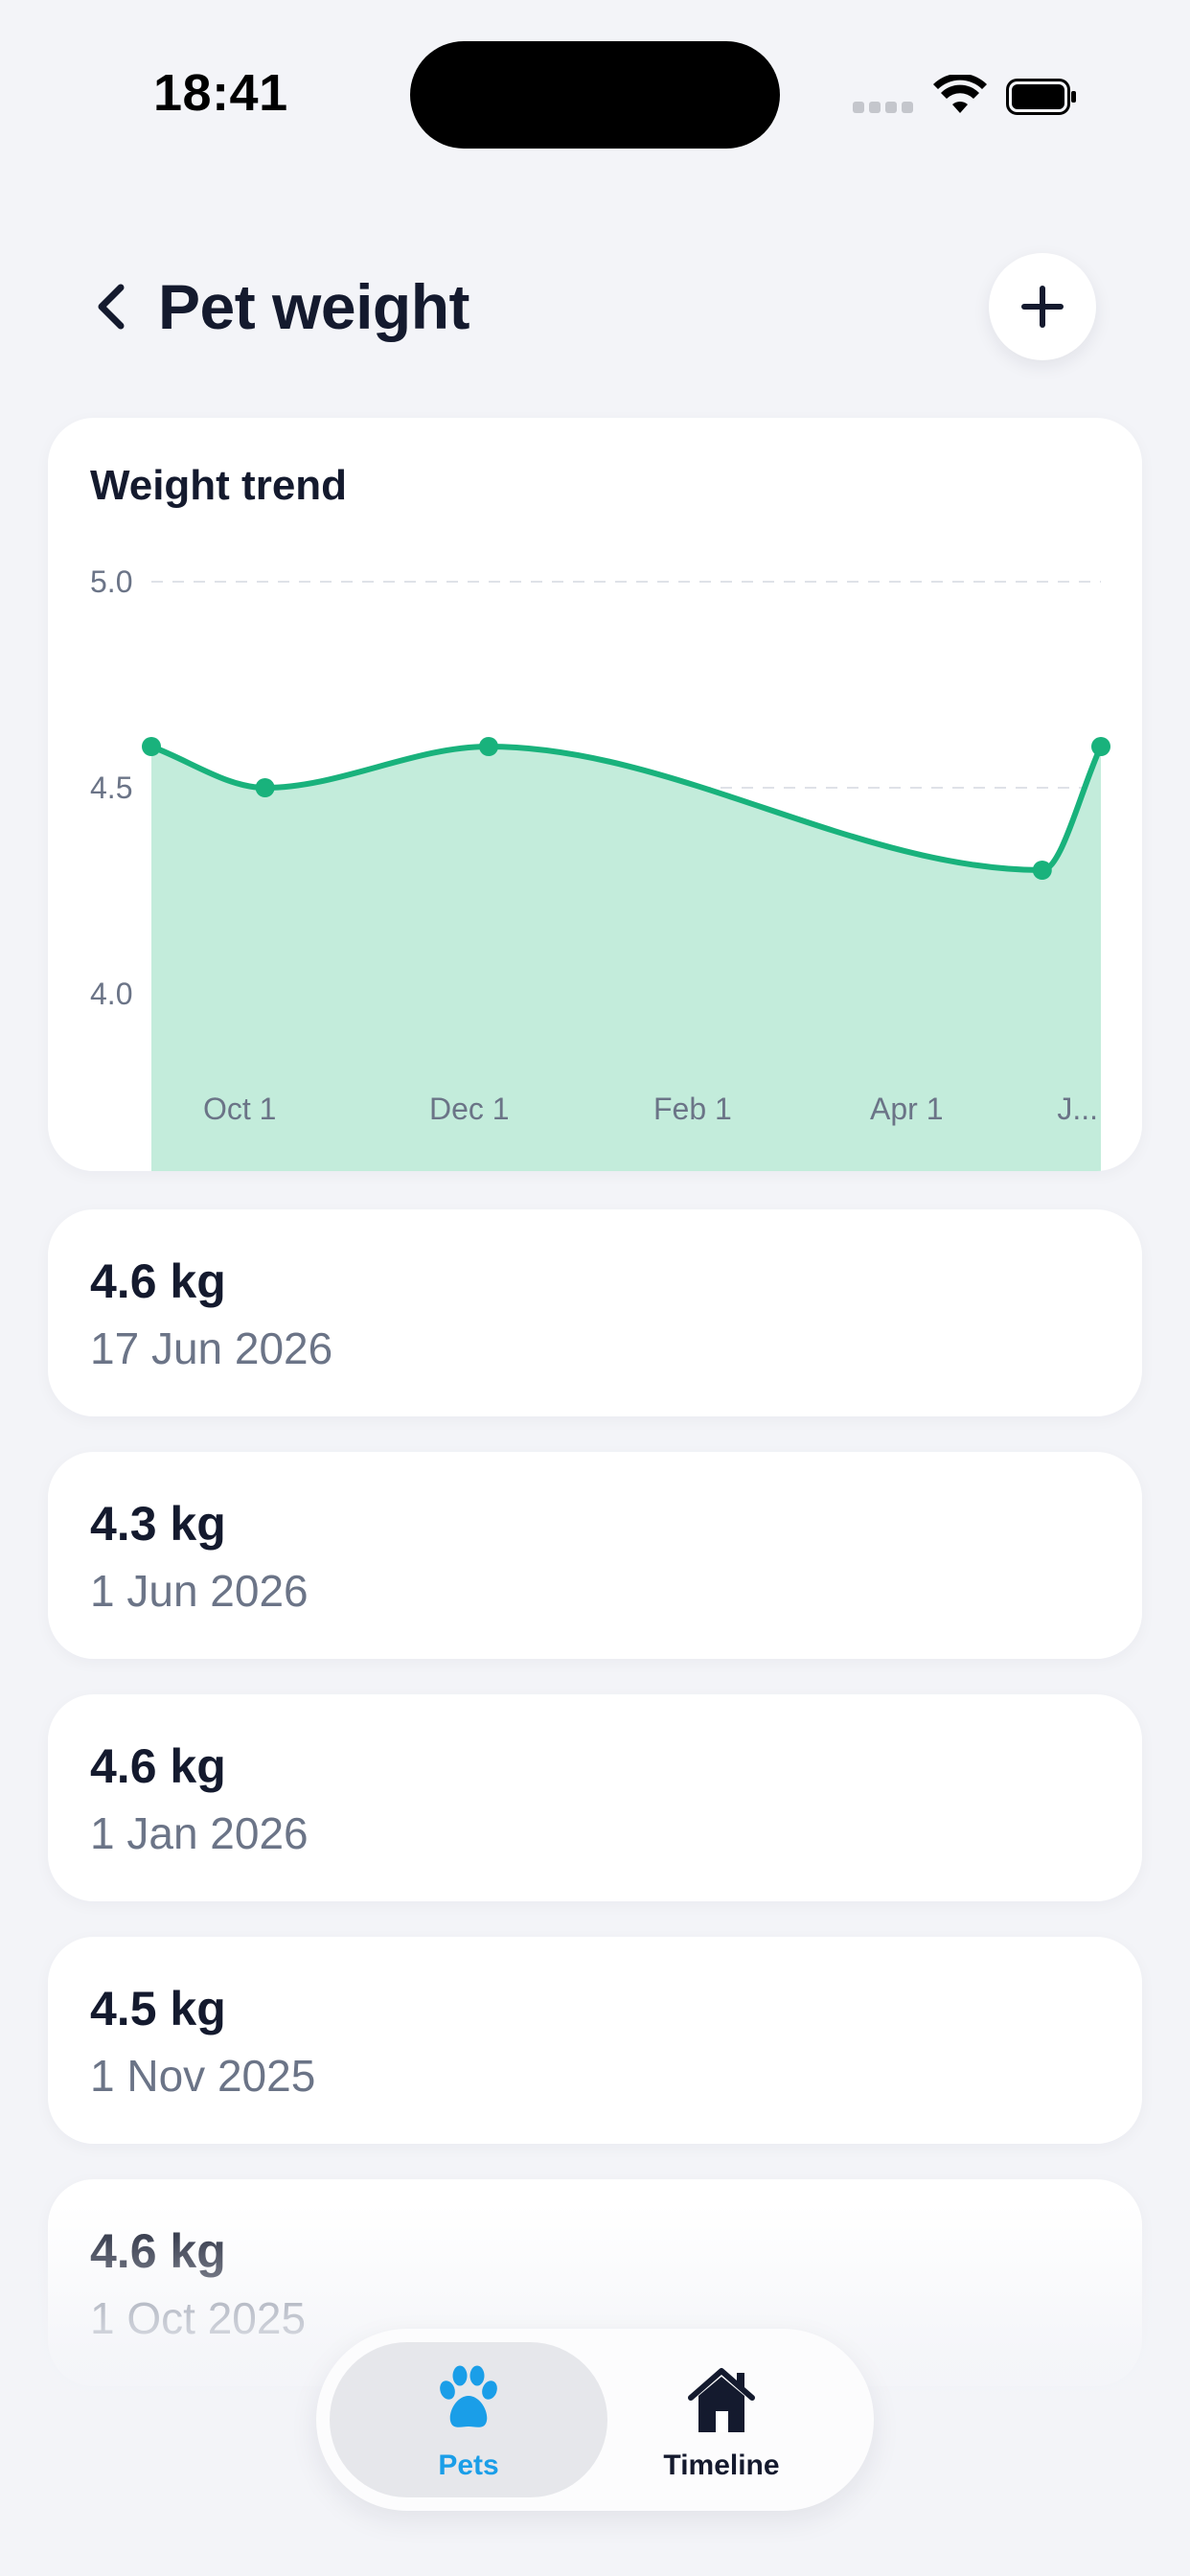 Image resolution: width=1190 pixels, height=2576 pixels. Describe the element at coordinates (199, 2318) in the screenshot. I see `entry-date: 1 Oct 2025` at that location.